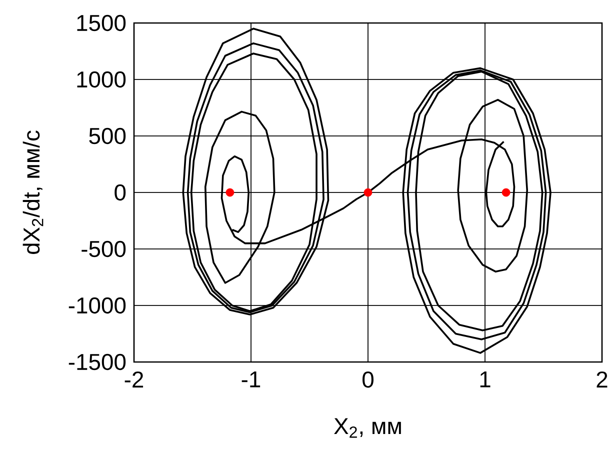 This screenshot has height=454, width=615. I want to click on y-tick-label: -1500, so click(97, 362).